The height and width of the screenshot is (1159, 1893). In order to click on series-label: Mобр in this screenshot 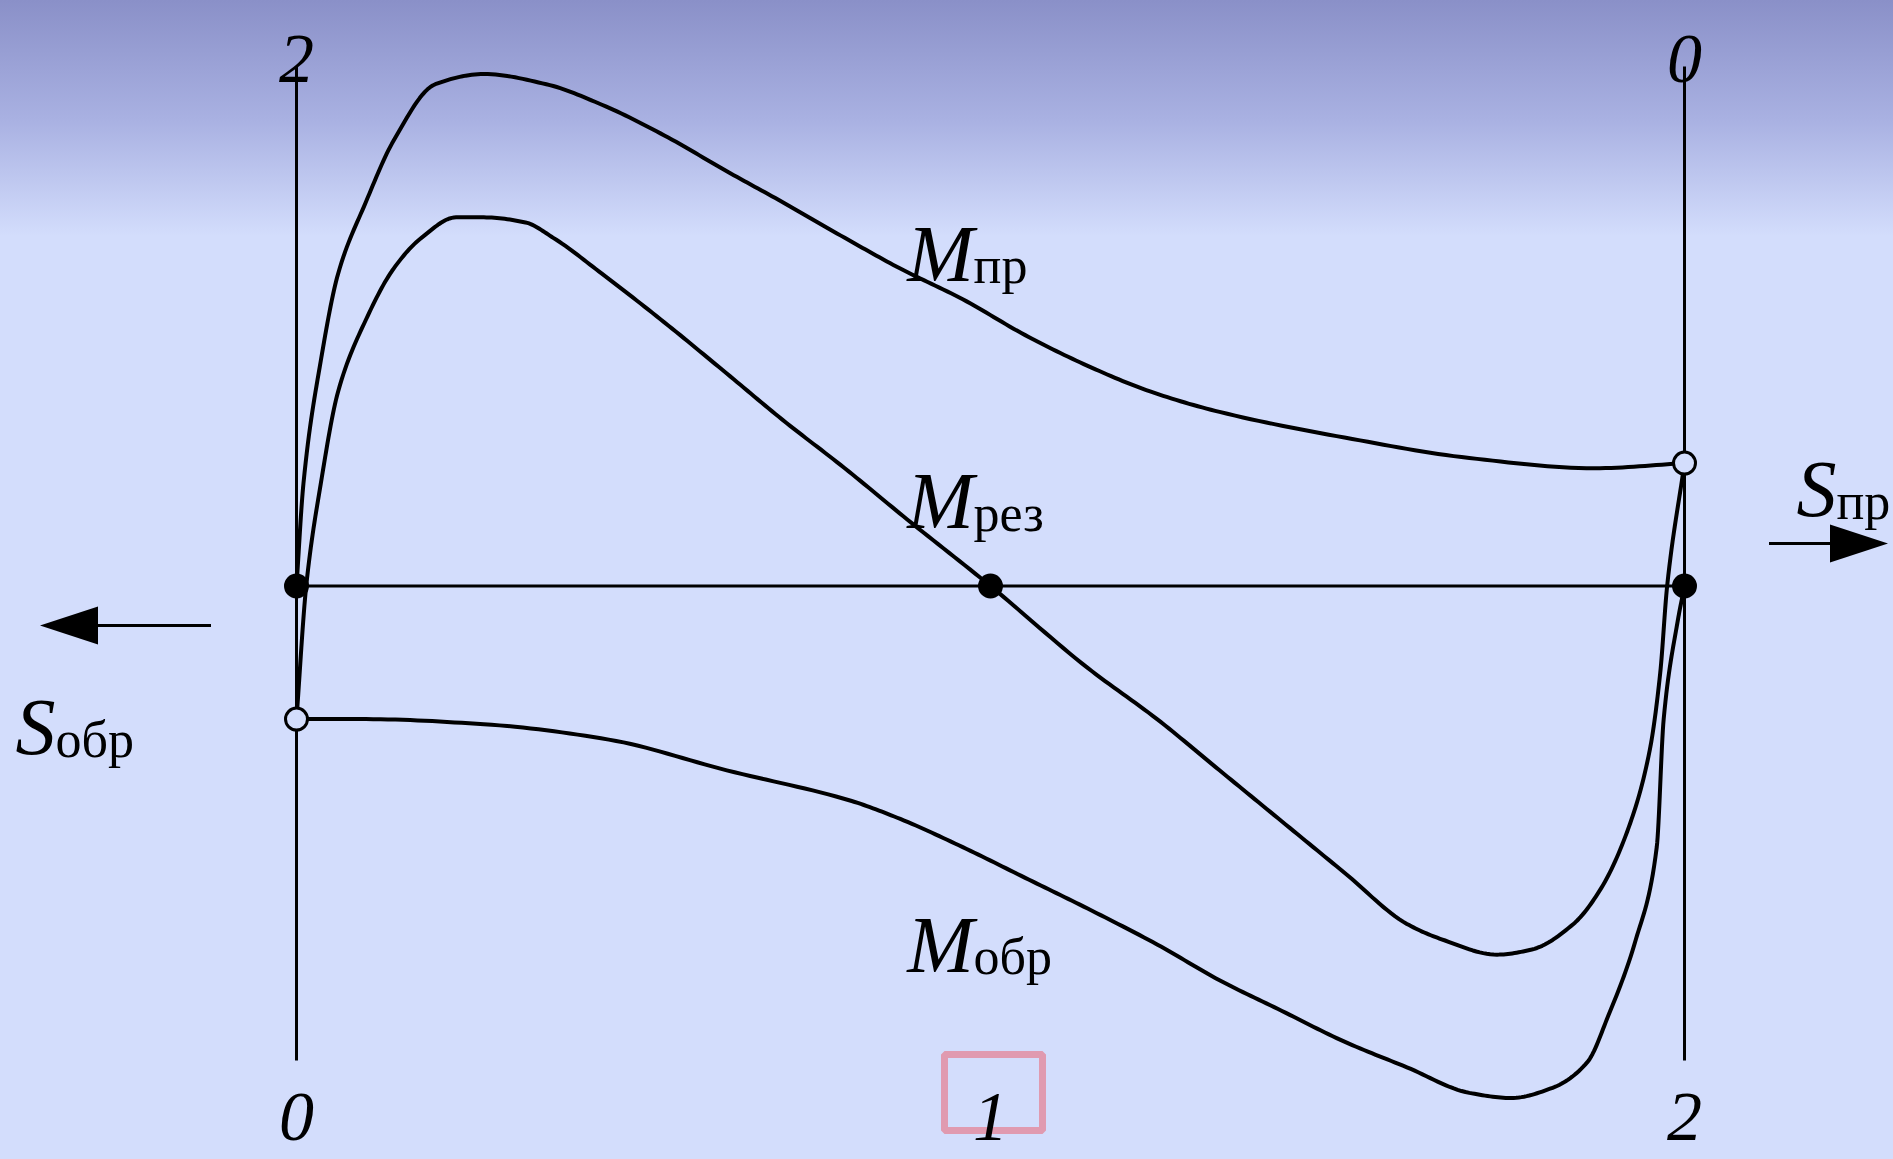, I will do `click(979, 944)`.